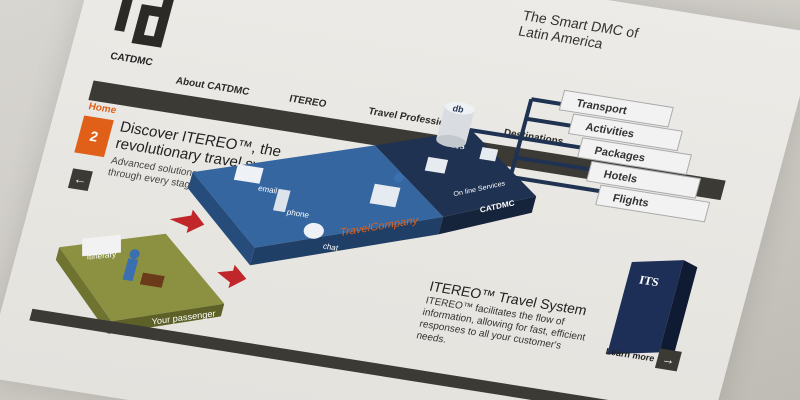 The image size is (800, 400). What do you see at coordinates (458, 108) in the screenshot?
I see `db-label: db` at bounding box center [458, 108].